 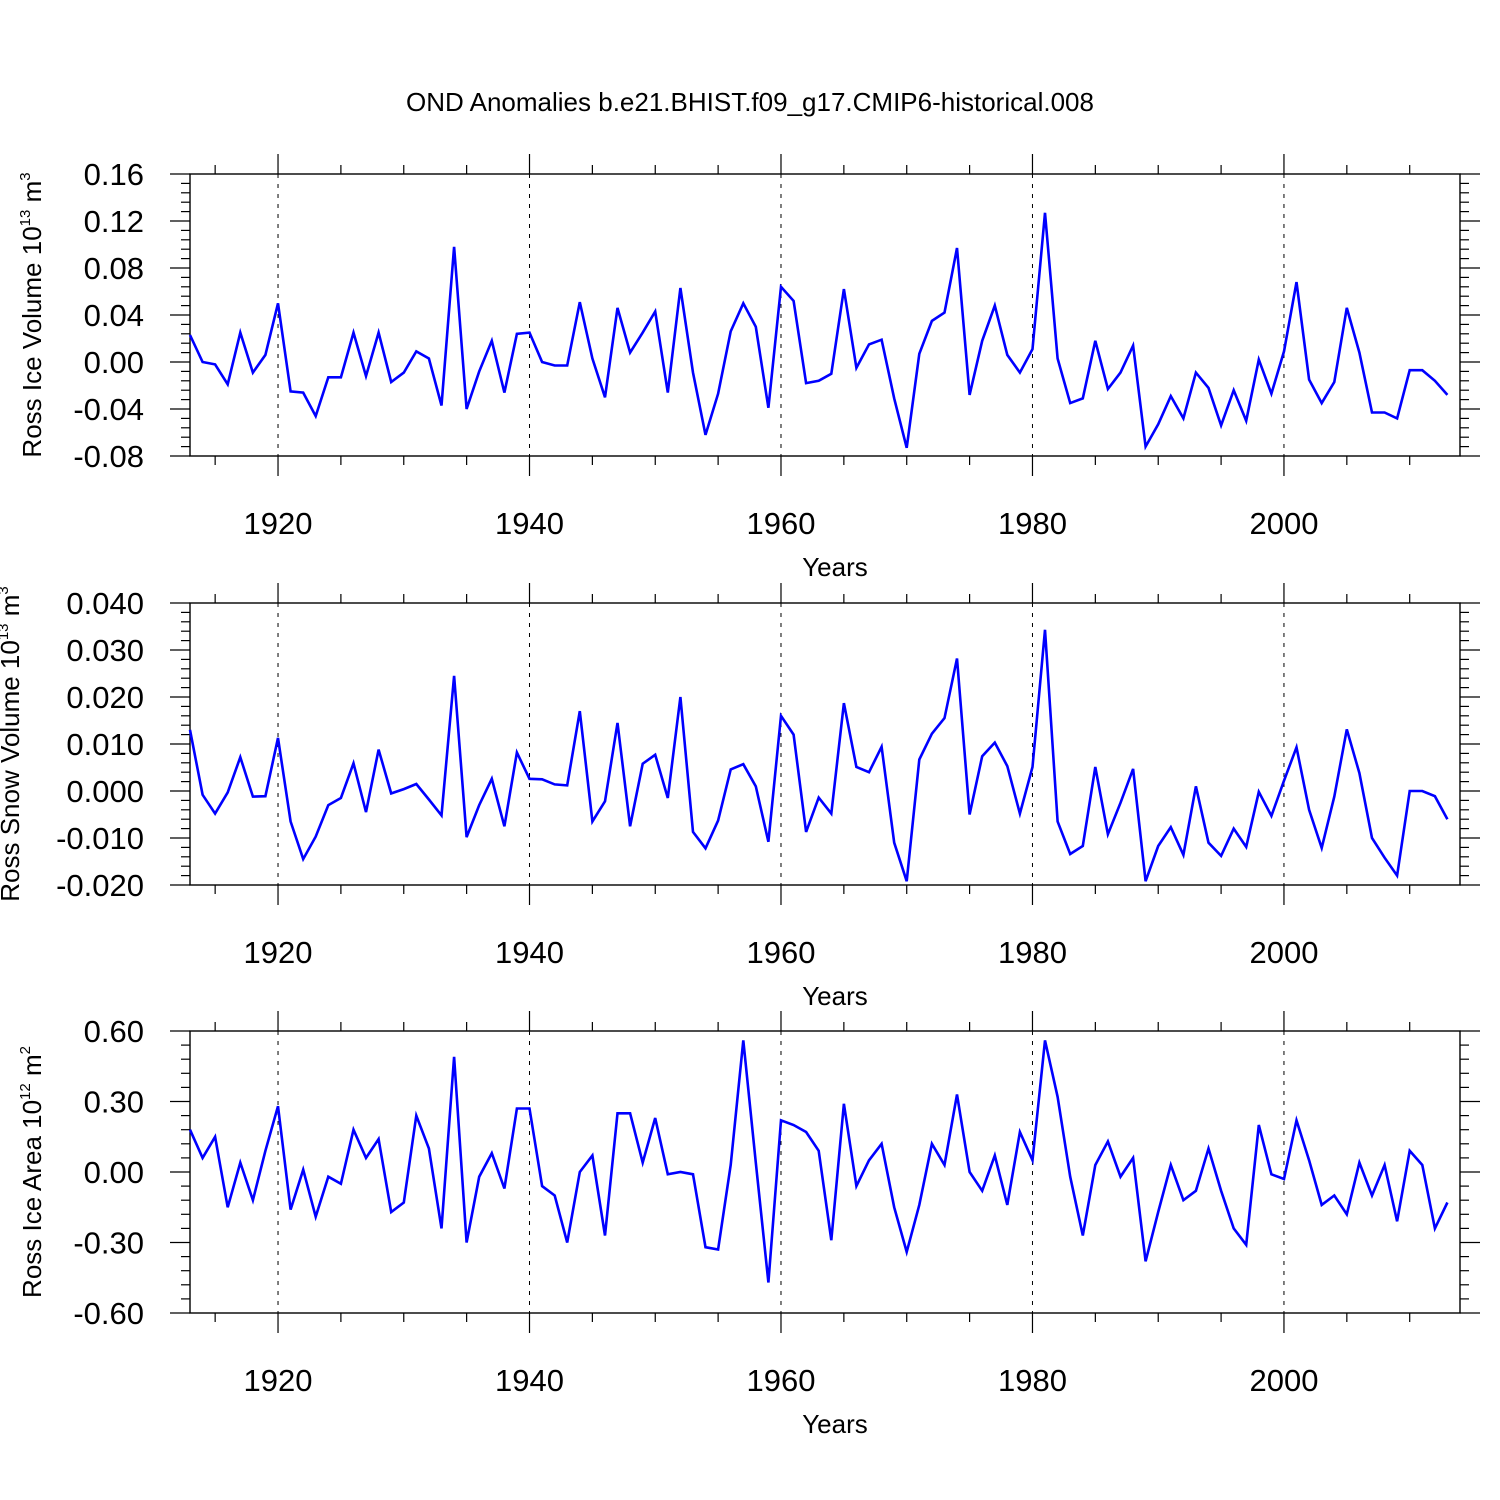 What do you see at coordinates (114, 221) in the screenshot?
I see `y-tick-label: 0.12` at bounding box center [114, 221].